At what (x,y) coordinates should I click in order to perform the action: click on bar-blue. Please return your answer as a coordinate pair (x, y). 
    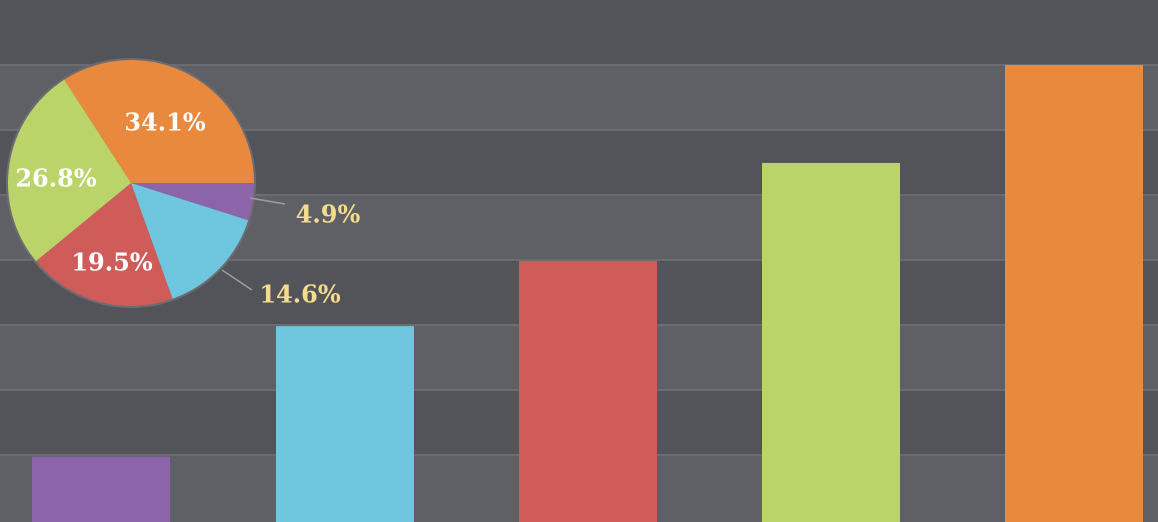
    Looking at the image, I should click on (345, 424).